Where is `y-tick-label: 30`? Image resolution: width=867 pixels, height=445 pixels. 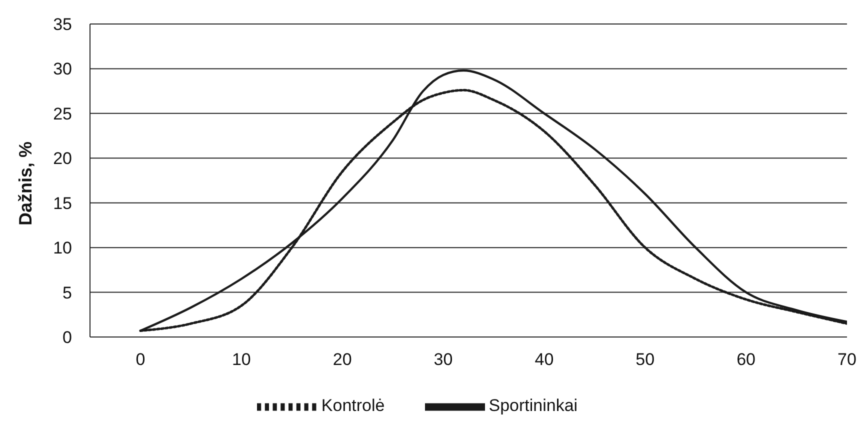 y-tick-label: 30 is located at coordinates (62, 69).